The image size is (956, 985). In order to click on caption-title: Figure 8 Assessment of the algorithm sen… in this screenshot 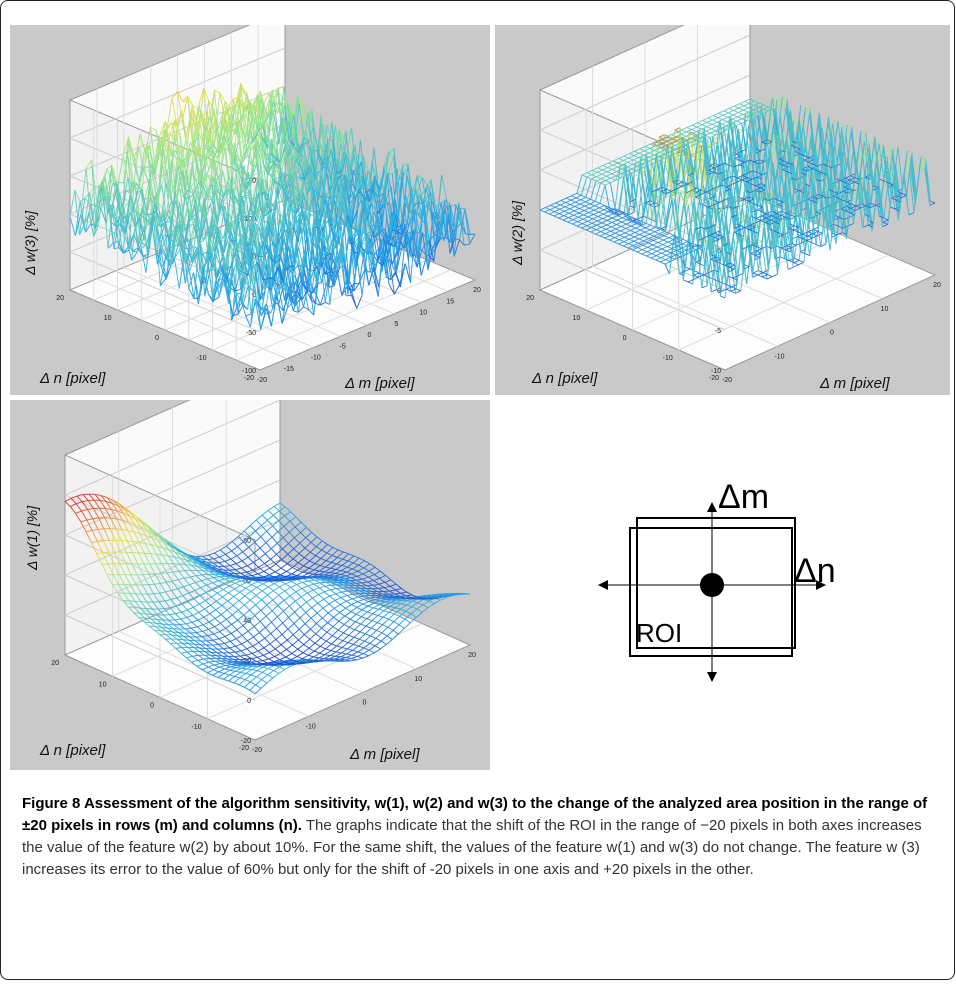, I will do `click(475, 814)`.